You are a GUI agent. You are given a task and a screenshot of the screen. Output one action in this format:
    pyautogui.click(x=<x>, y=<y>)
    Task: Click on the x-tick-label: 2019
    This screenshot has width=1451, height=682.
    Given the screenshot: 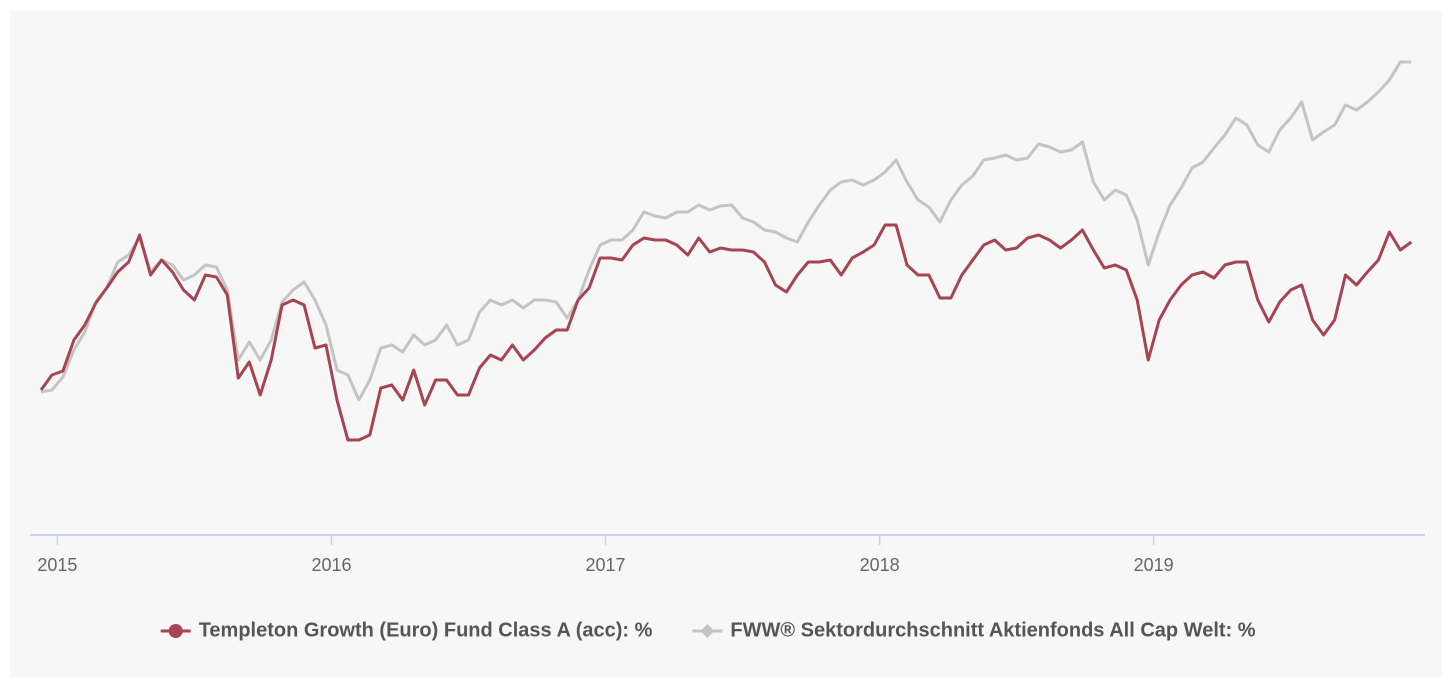 What is the action you would take?
    pyautogui.click(x=1154, y=565)
    